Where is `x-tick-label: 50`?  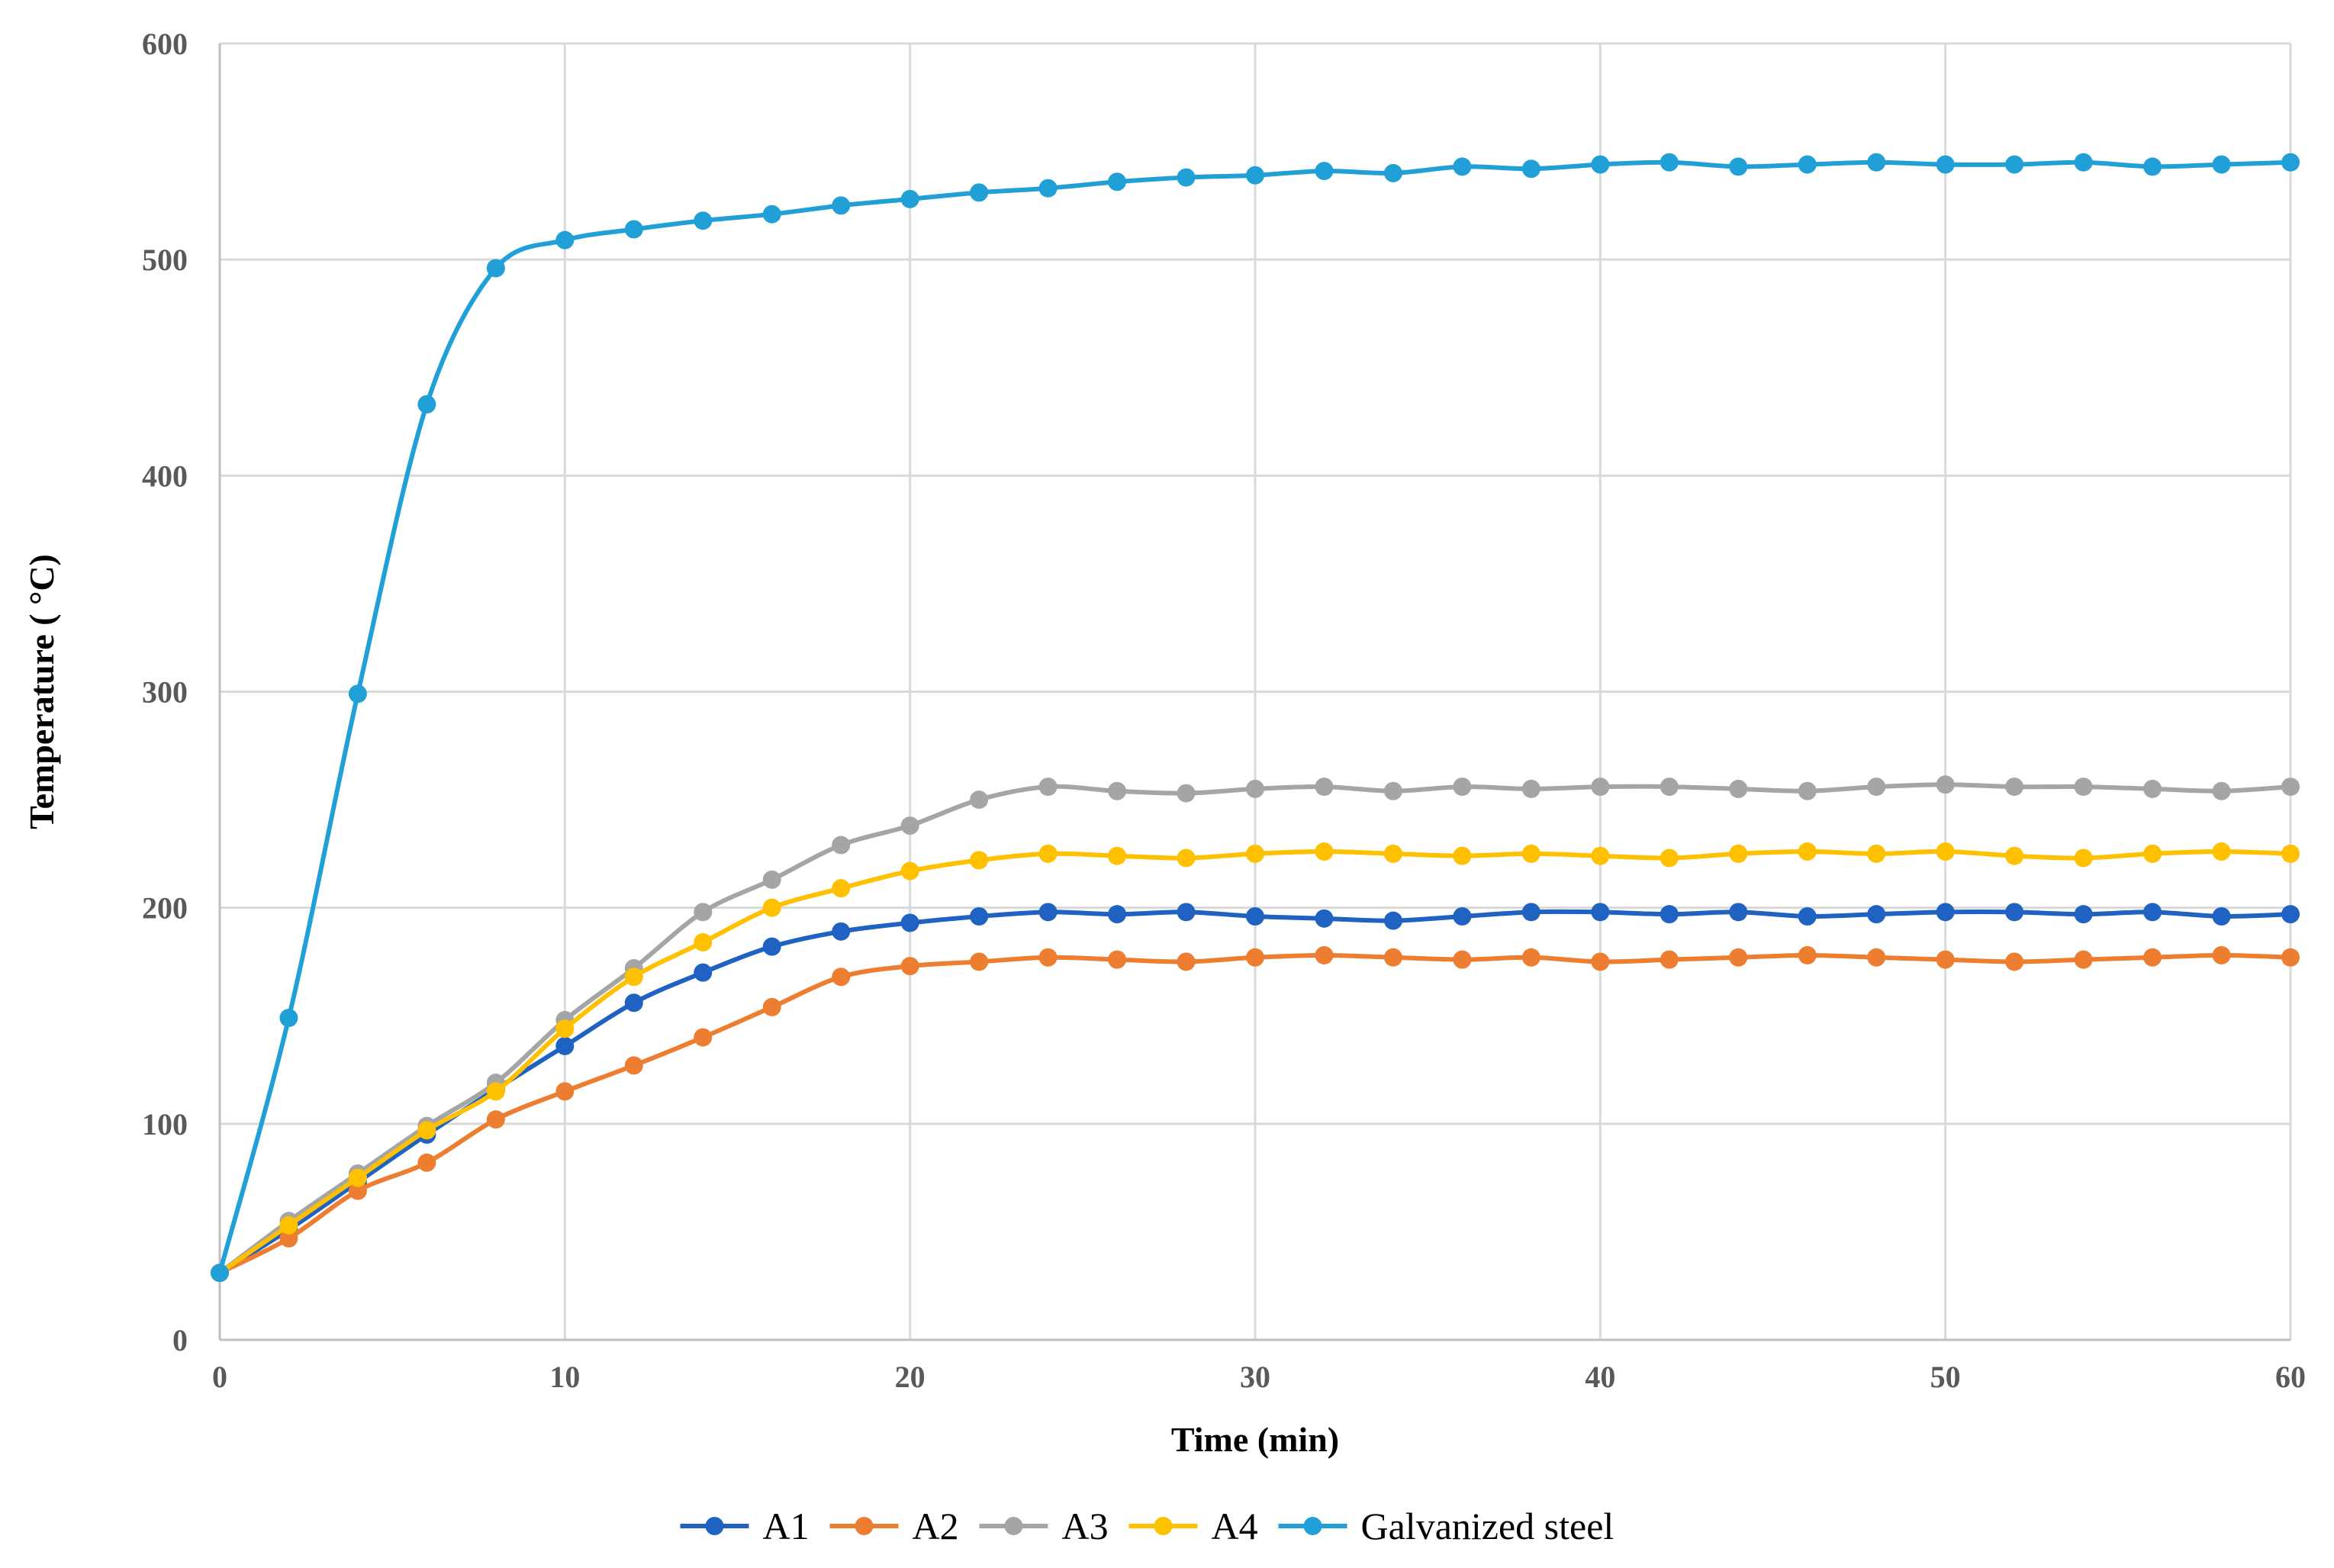
x-tick-label: 50 is located at coordinates (1945, 1377).